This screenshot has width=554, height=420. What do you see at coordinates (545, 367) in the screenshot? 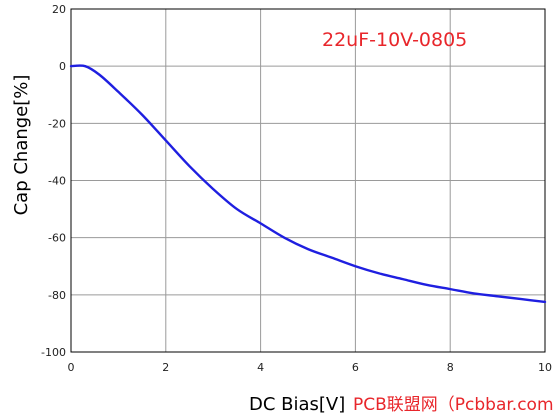
I see `x-tick-label: 10` at bounding box center [545, 367].